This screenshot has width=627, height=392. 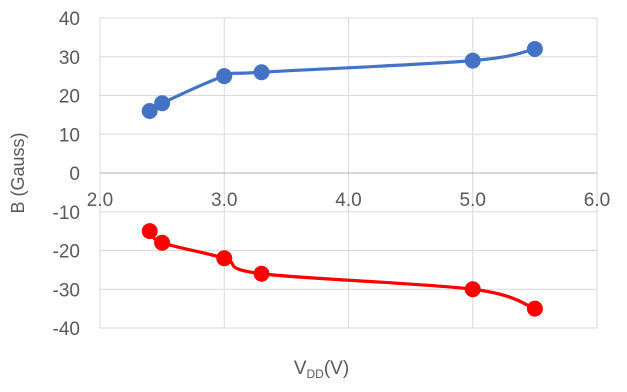 What do you see at coordinates (66, 290) in the screenshot?
I see `y-tick-label: -30` at bounding box center [66, 290].